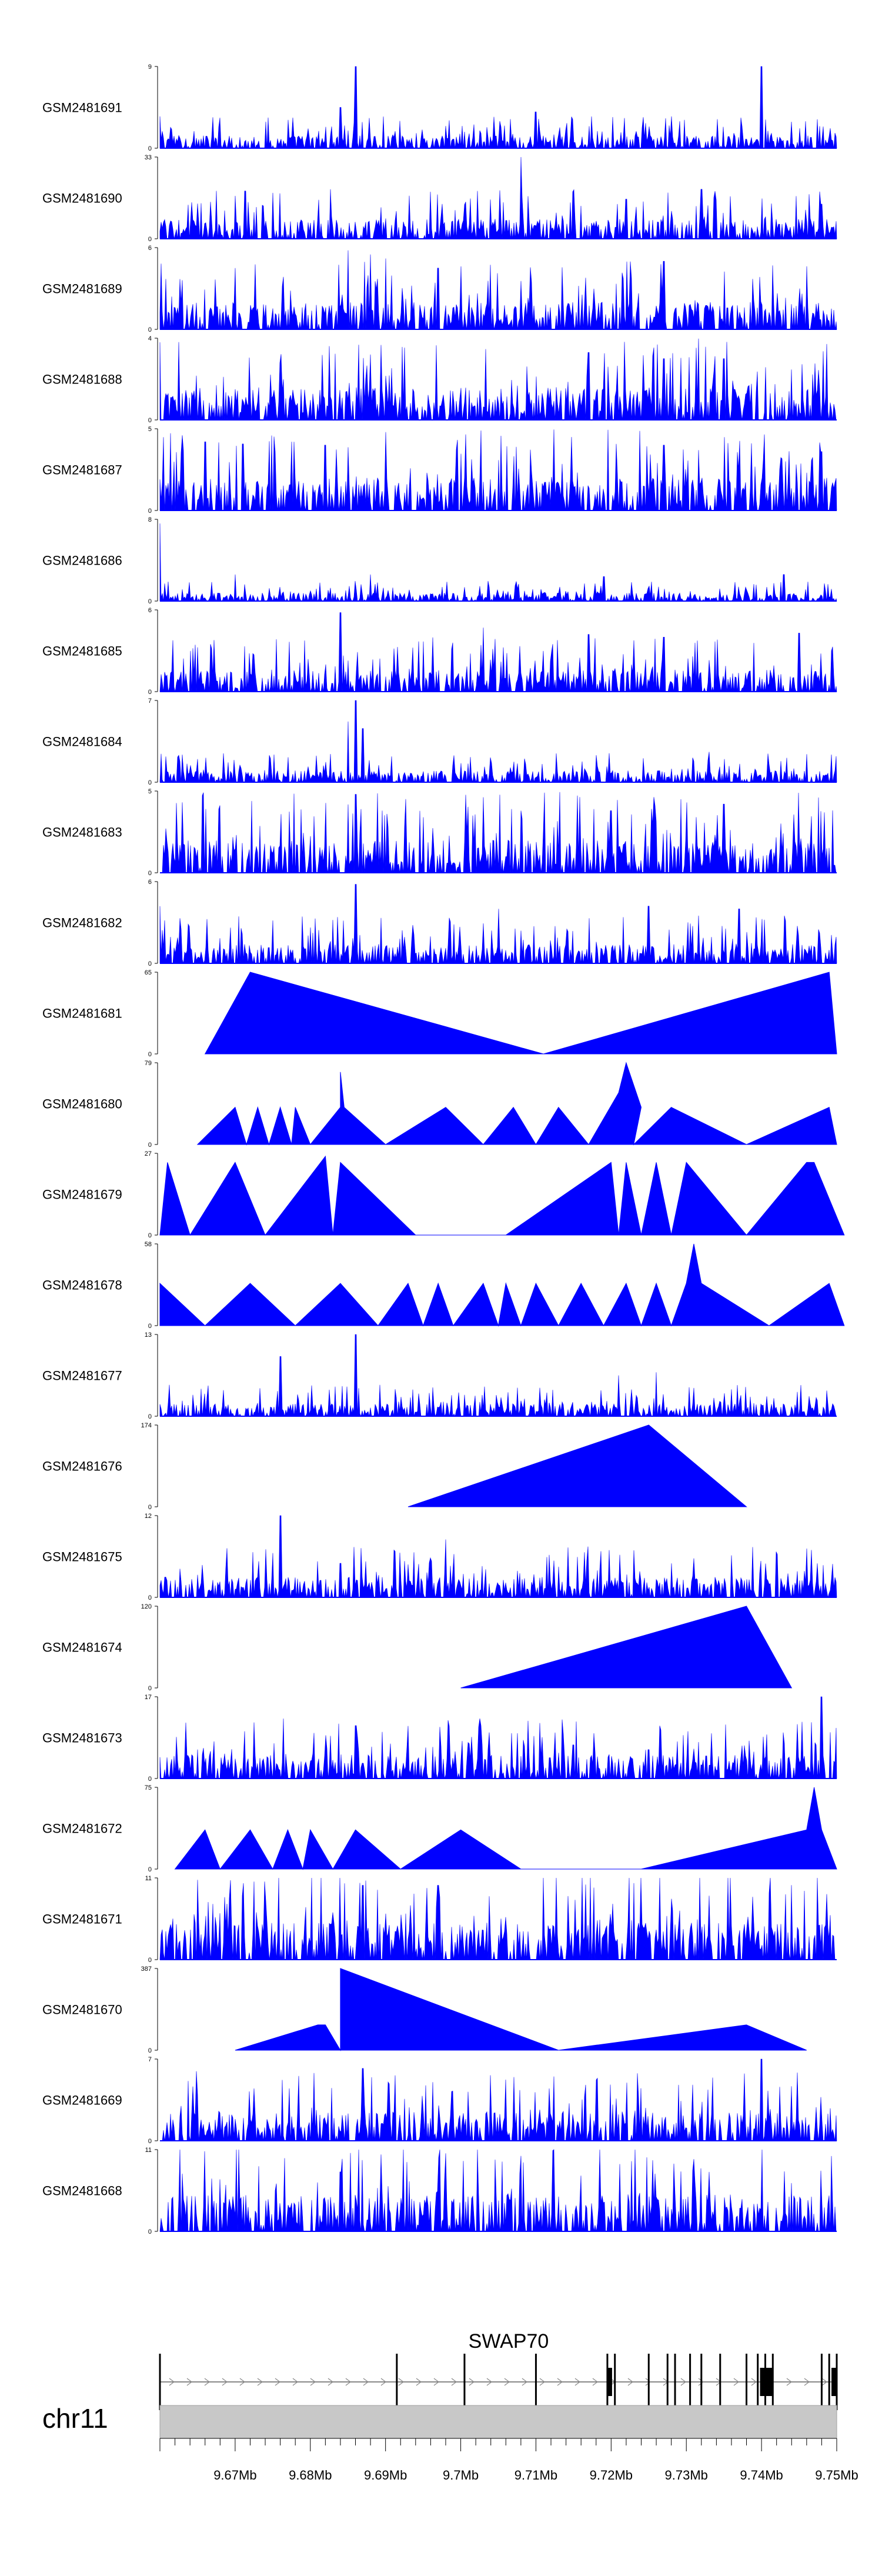  Describe the element at coordinates (439, 1013) in the screenshot. I see `track-GSM2481681: GSM2481681 65 0` at that location.